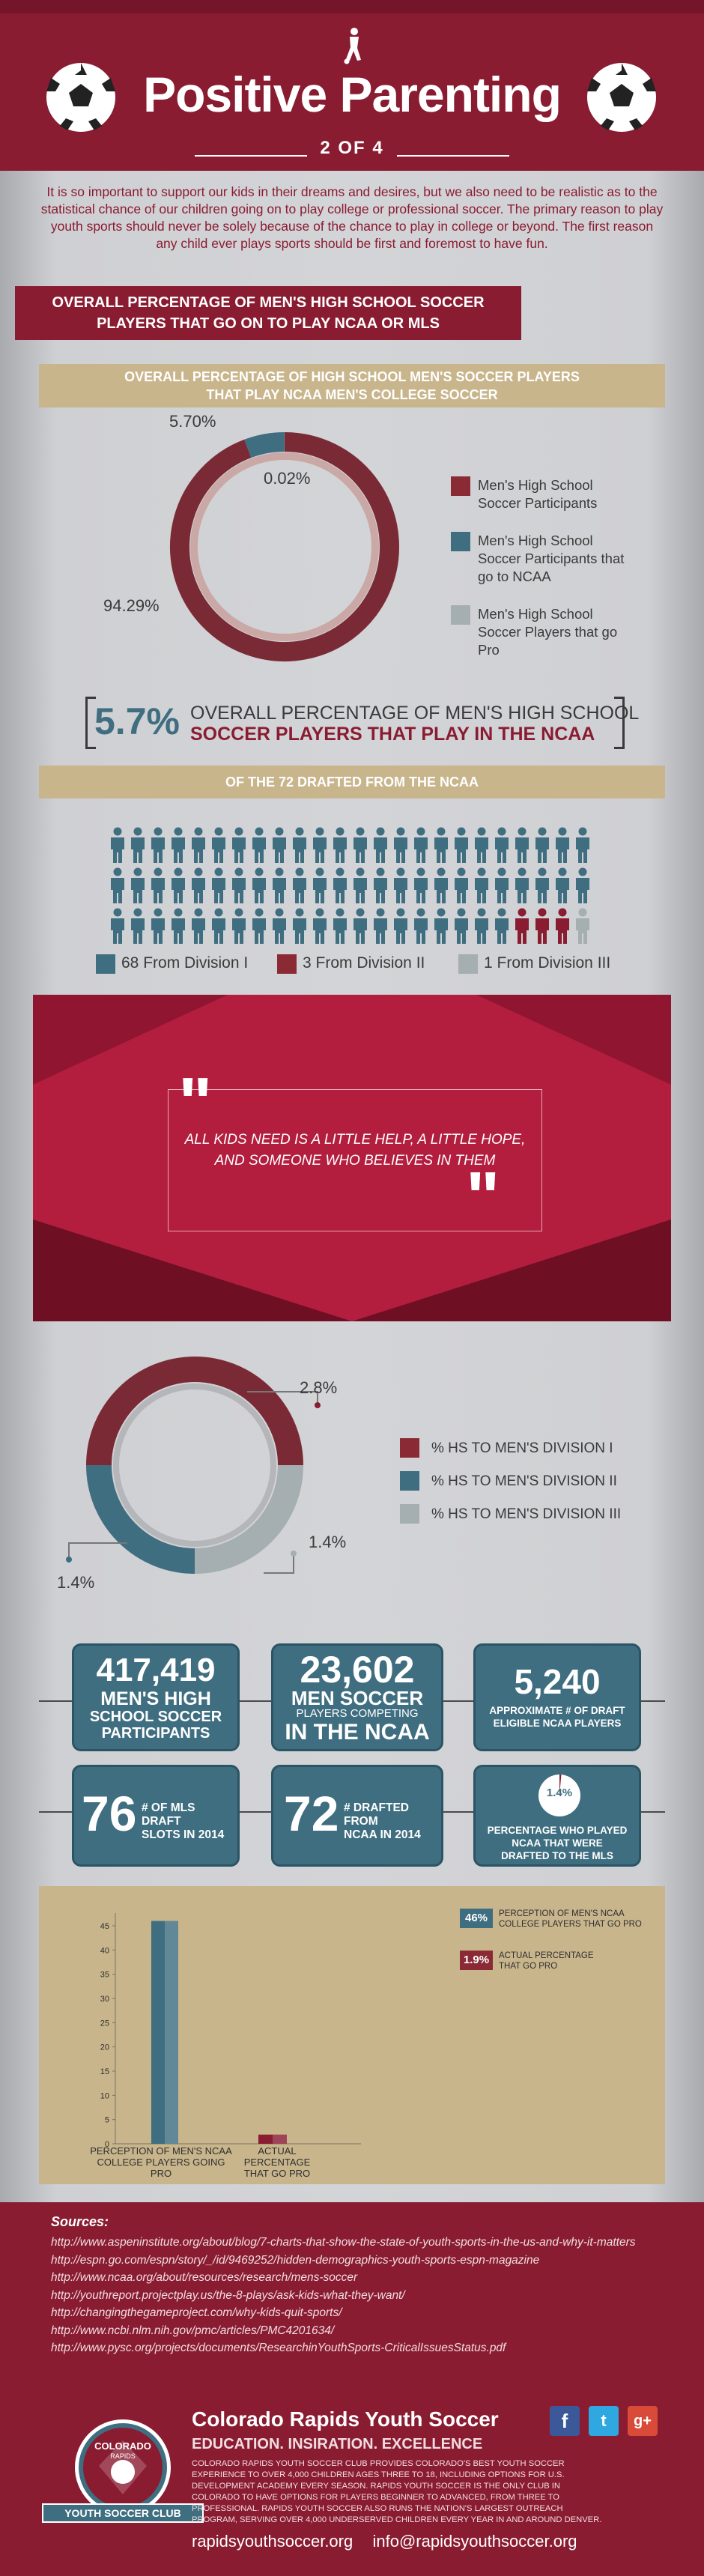 Image resolution: width=704 pixels, height=2576 pixels. Describe the element at coordinates (272, 2541) in the screenshot. I see `website-link: rapidsyouthsoccer.org` at that location.